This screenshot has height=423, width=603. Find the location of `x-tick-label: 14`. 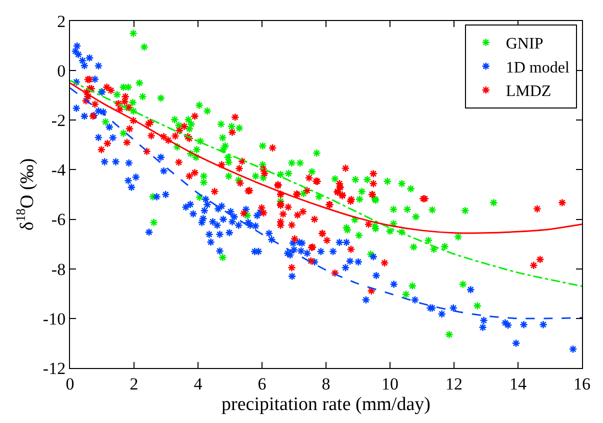

x-tick-label: 14 is located at coordinates (518, 384).